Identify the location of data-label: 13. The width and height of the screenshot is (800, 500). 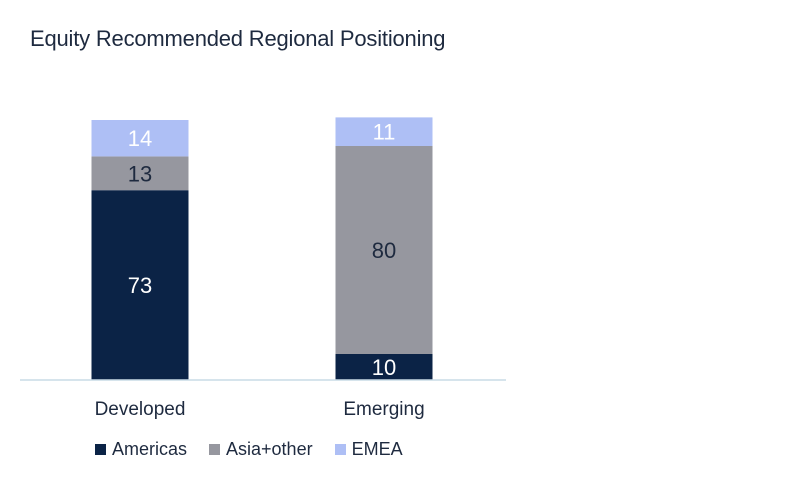
(140, 173).